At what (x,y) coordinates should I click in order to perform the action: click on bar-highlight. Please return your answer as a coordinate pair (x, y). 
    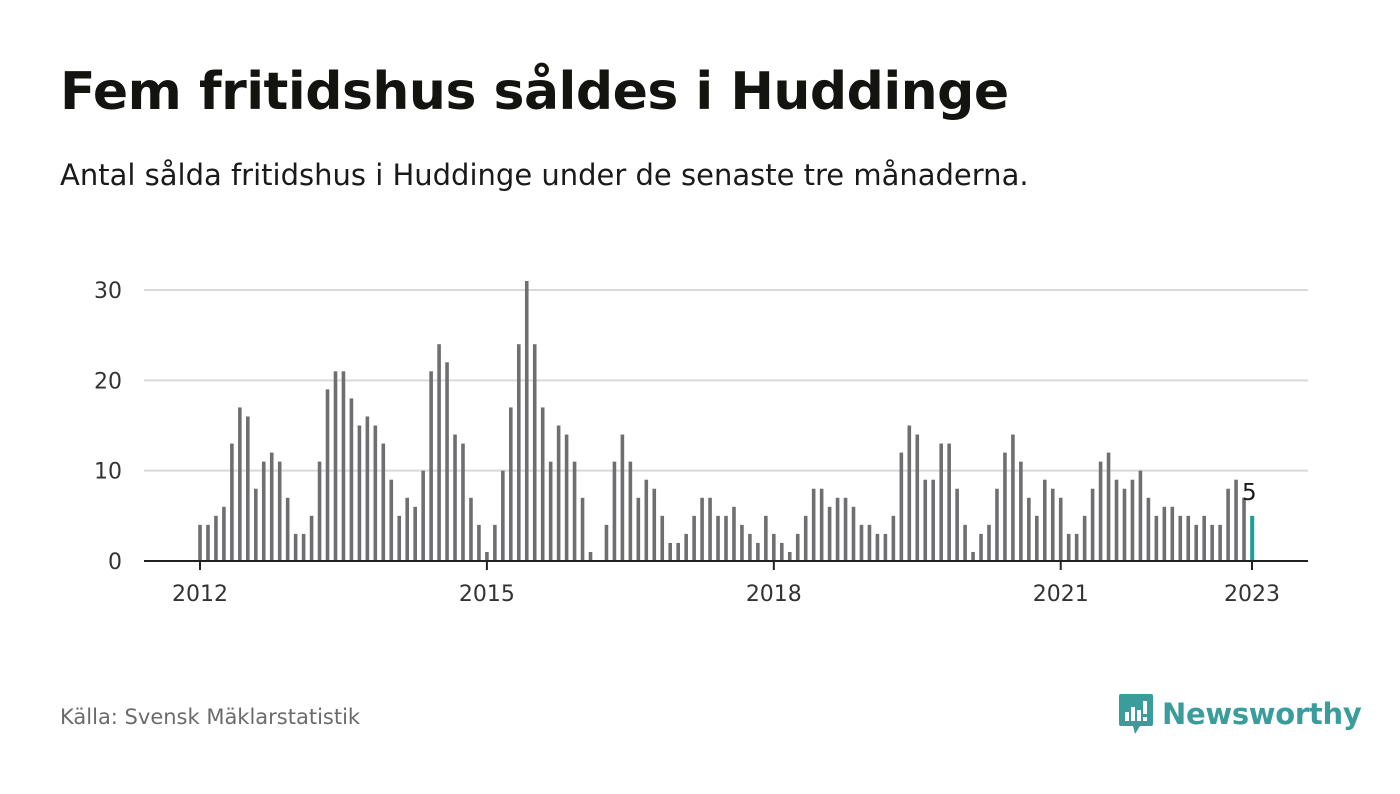
    Looking at the image, I should click on (1252, 538).